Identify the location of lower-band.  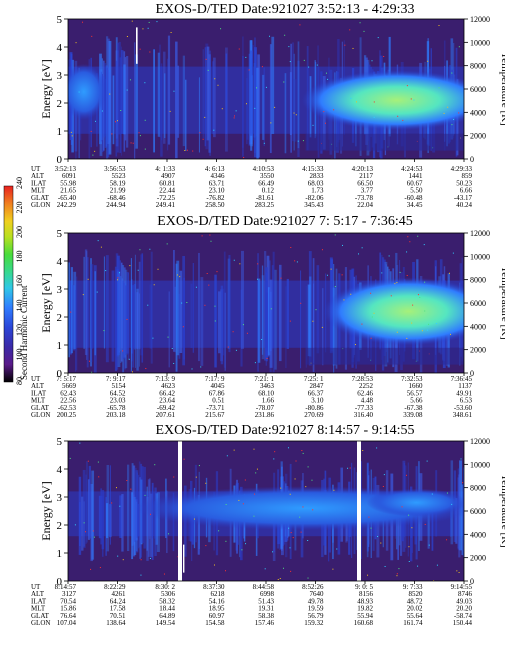
(384, 356).